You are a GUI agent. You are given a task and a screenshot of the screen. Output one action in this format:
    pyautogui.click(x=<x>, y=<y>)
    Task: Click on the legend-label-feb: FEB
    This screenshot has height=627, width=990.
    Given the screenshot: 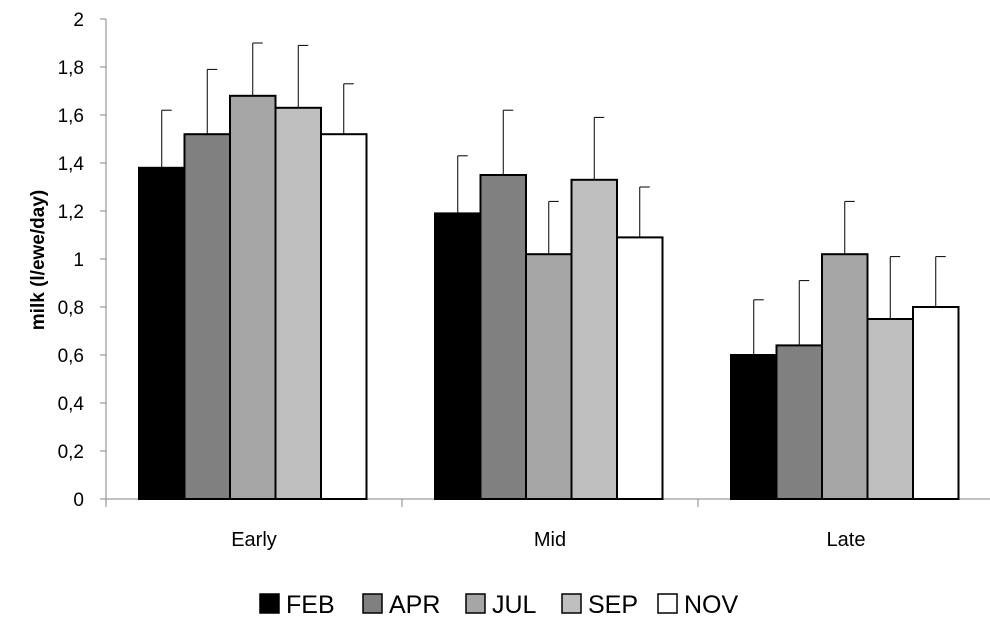 What is the action you would take?
    pyautogui.click(x=310, y=605)
    